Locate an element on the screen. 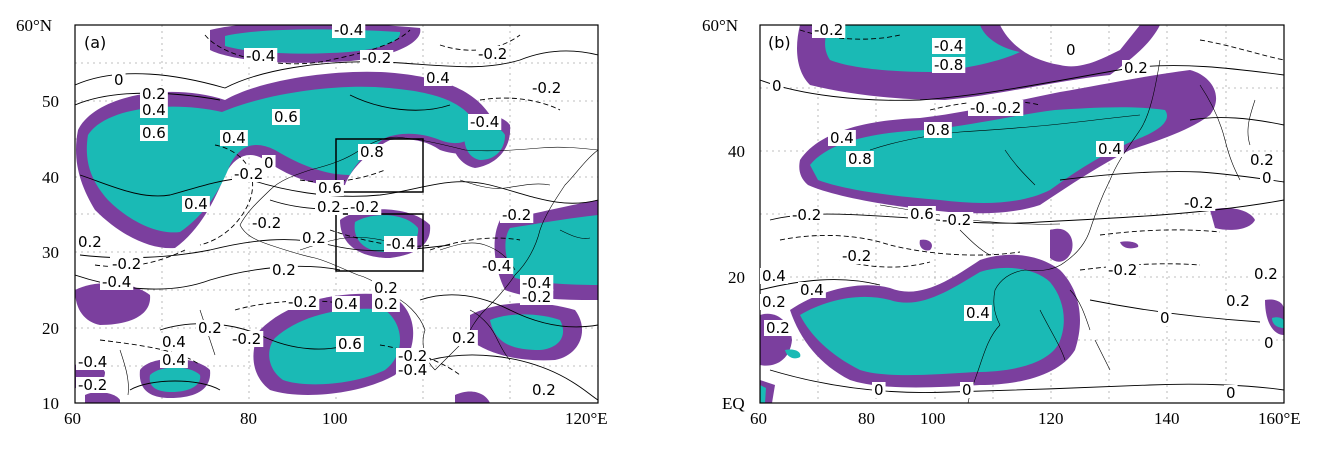  panel-a-north-box is located at coordinates (379, 165).